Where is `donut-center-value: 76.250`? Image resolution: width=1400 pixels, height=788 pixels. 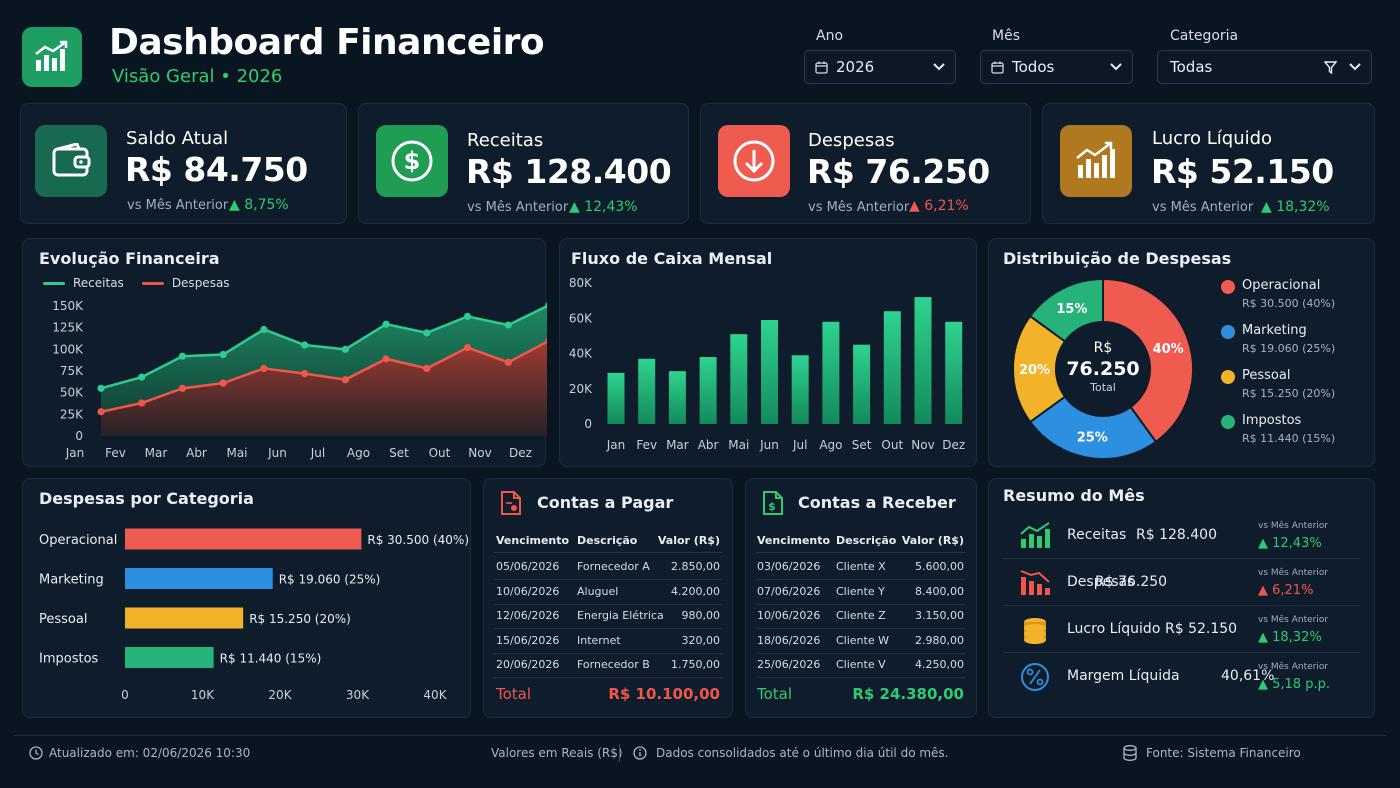
donut-center-value: 76.250 is located at coordinates (1103, 369).